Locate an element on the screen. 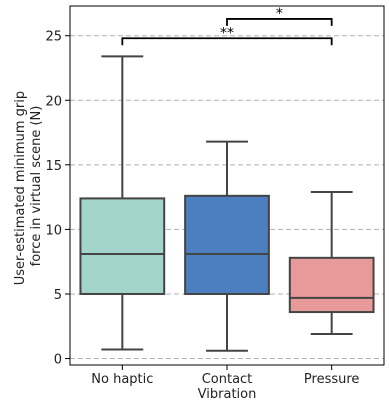 This screenshot has width=389, height=402. x-tick-label-line: Contact is located at coordinates (227, 379).